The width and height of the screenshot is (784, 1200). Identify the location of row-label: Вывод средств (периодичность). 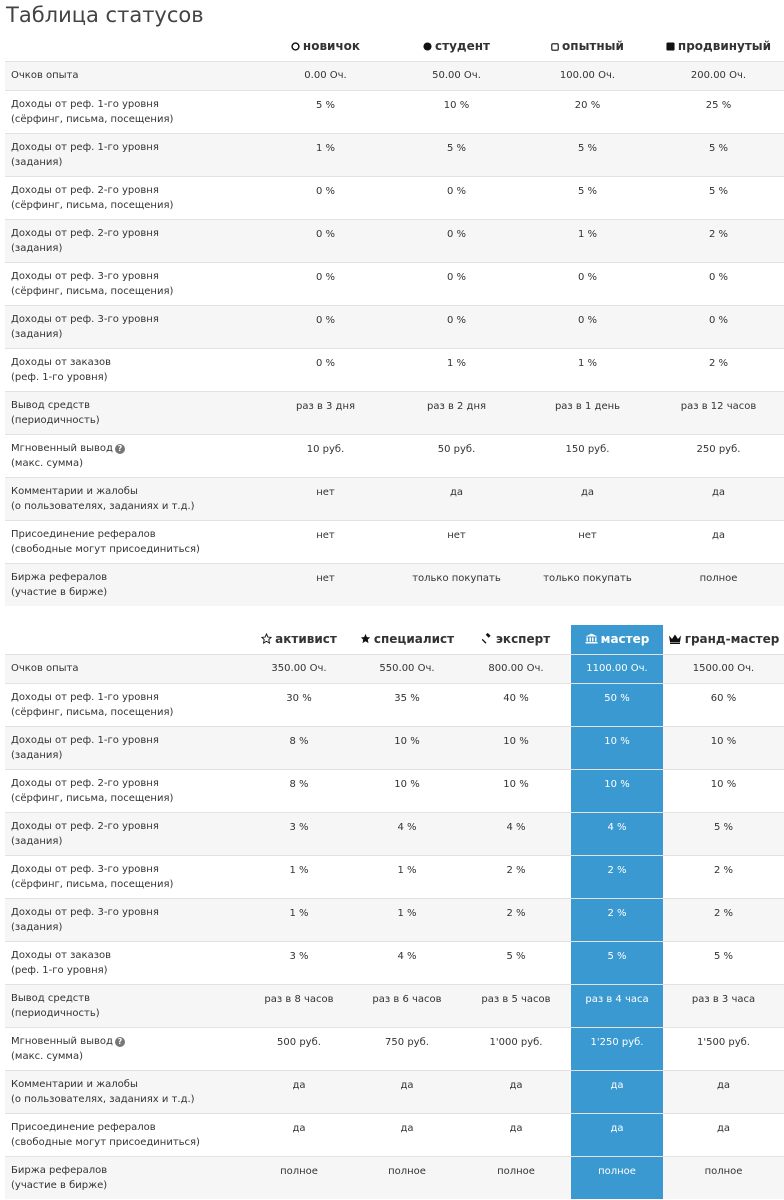
(132, 412).